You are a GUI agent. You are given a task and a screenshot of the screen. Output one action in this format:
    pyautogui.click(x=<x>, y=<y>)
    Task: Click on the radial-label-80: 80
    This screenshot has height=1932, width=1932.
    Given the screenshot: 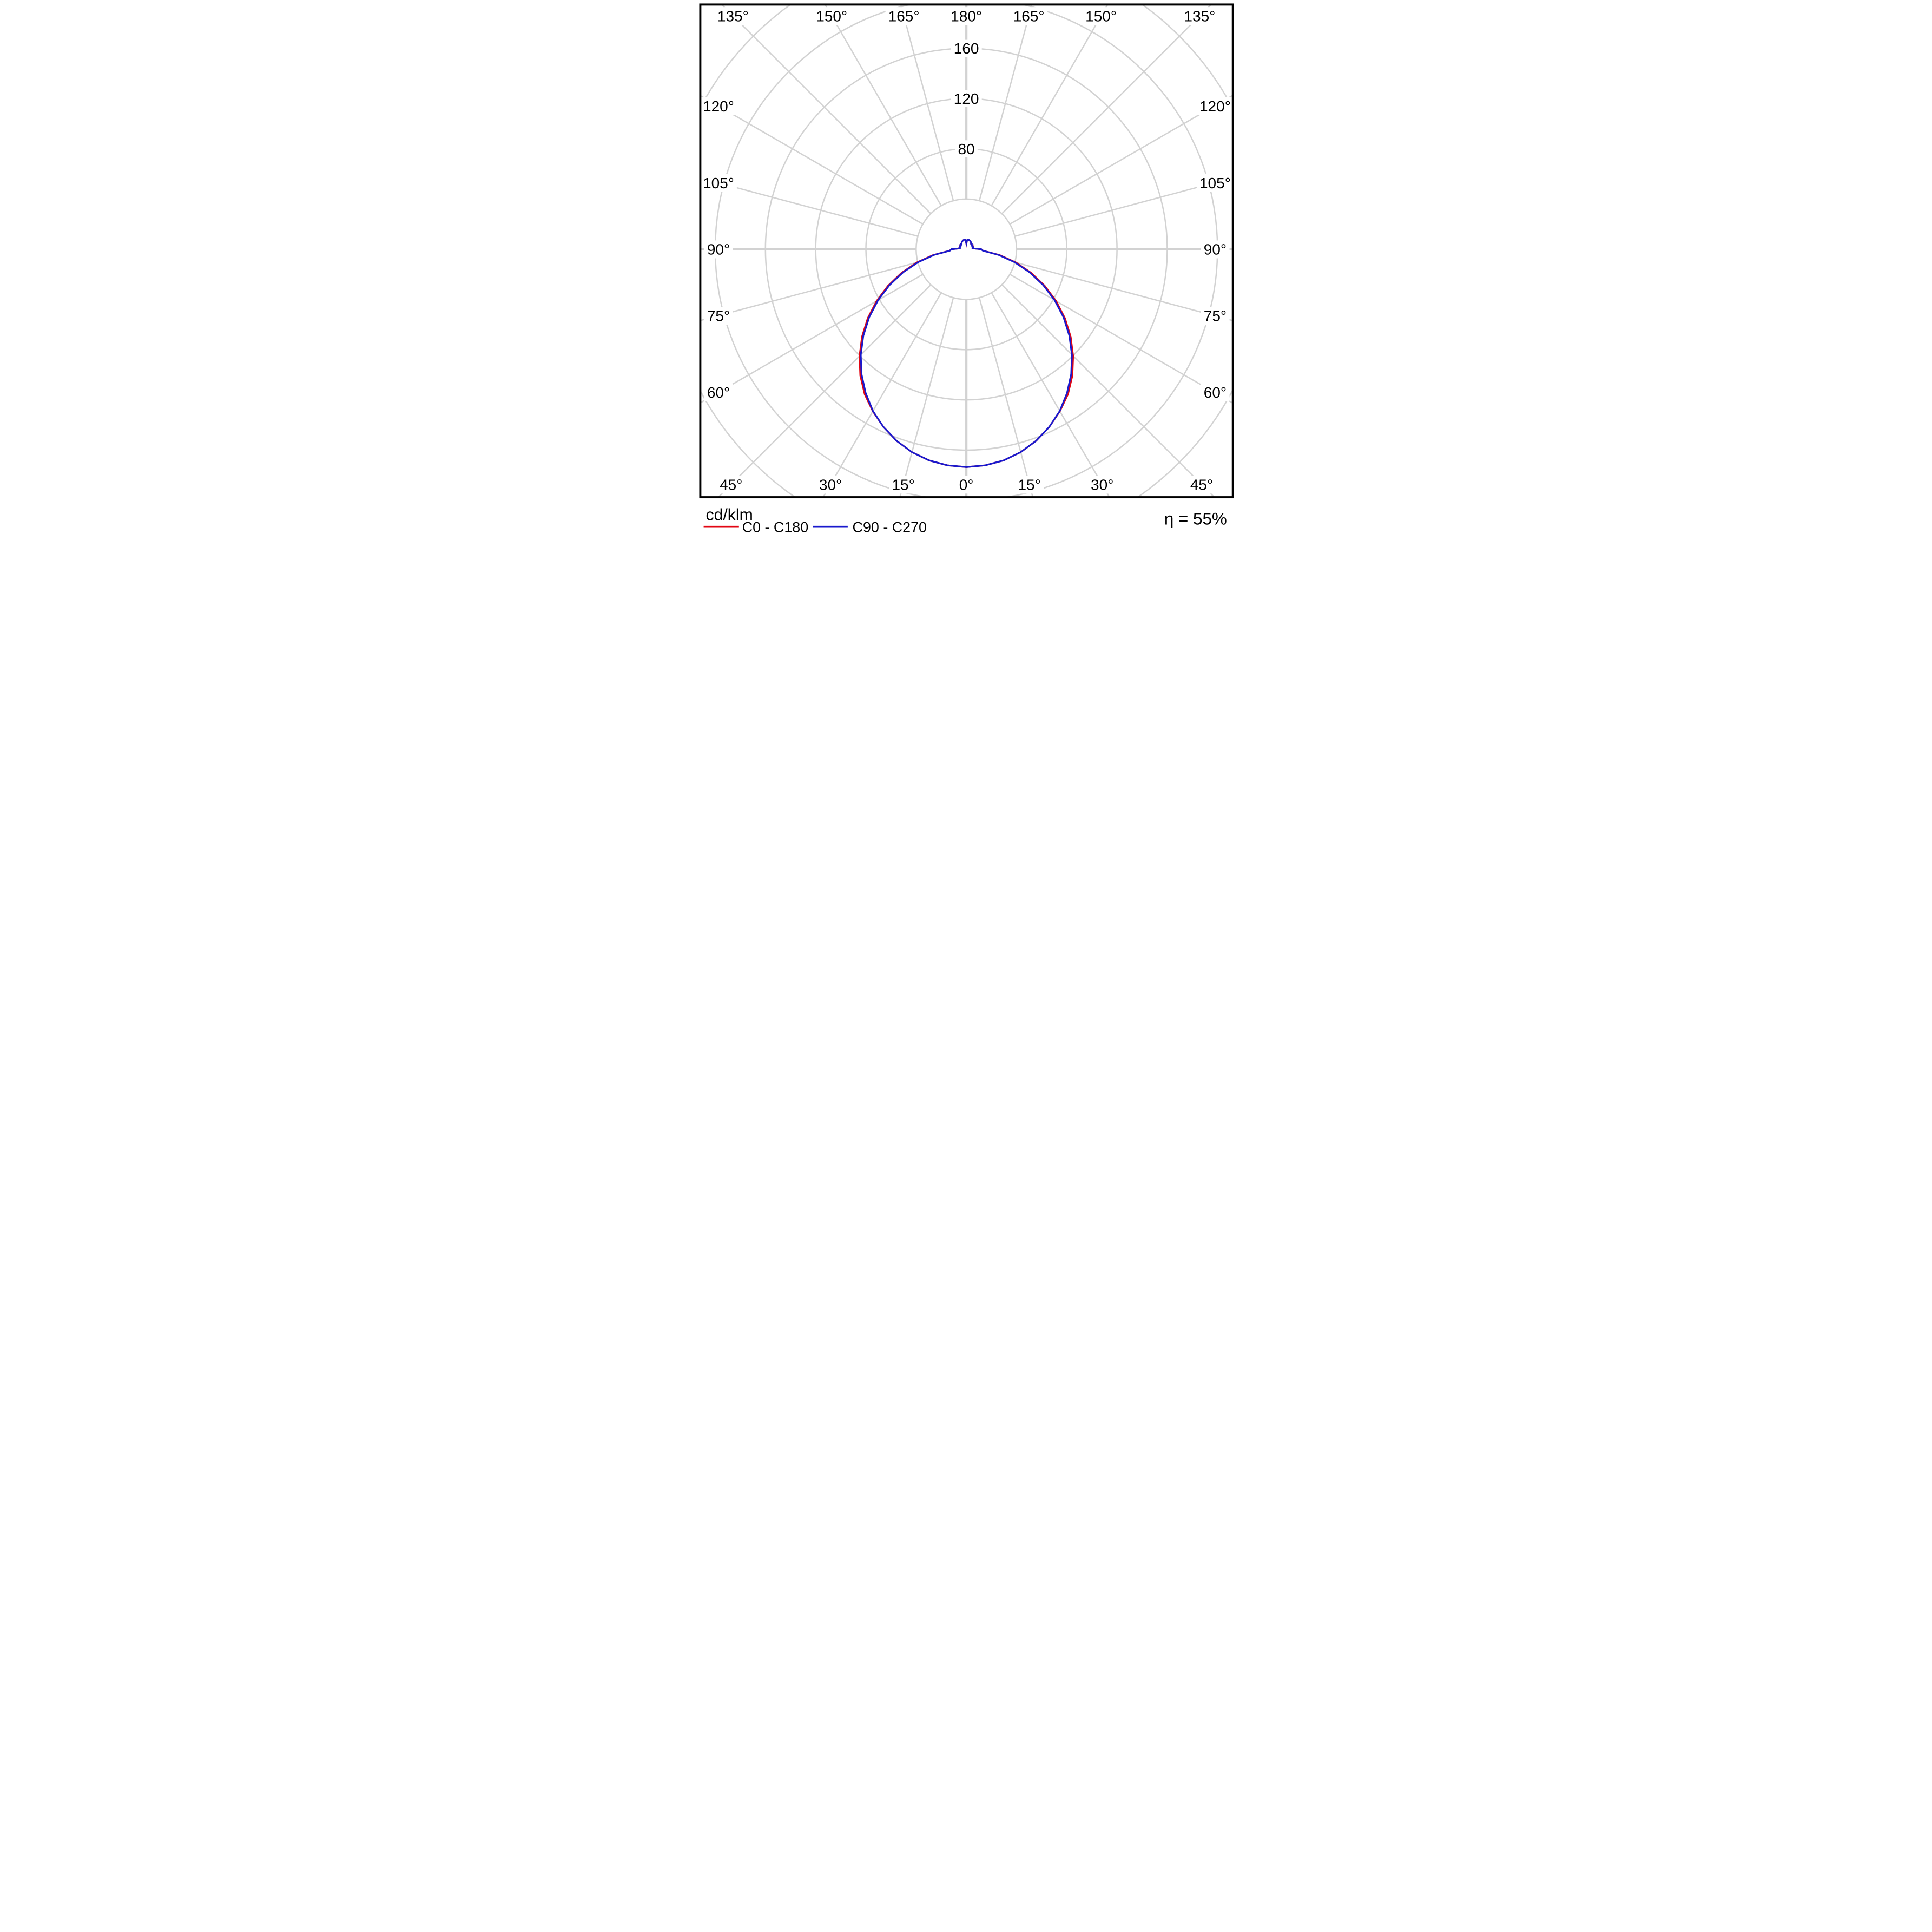 What is the action you would take?
    pyautogui.click(x=966, y=149)
    